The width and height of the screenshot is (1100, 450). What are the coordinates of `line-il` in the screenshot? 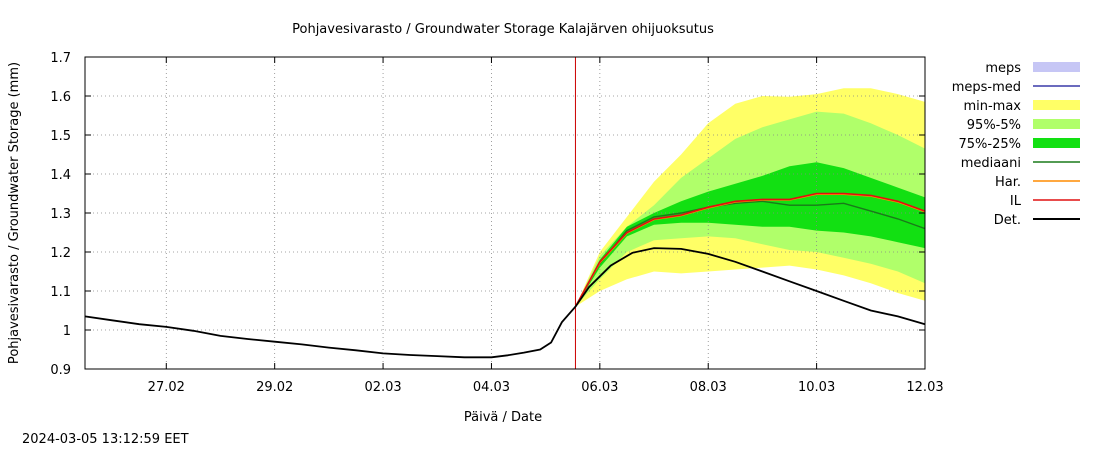 It's located at (750, 249).